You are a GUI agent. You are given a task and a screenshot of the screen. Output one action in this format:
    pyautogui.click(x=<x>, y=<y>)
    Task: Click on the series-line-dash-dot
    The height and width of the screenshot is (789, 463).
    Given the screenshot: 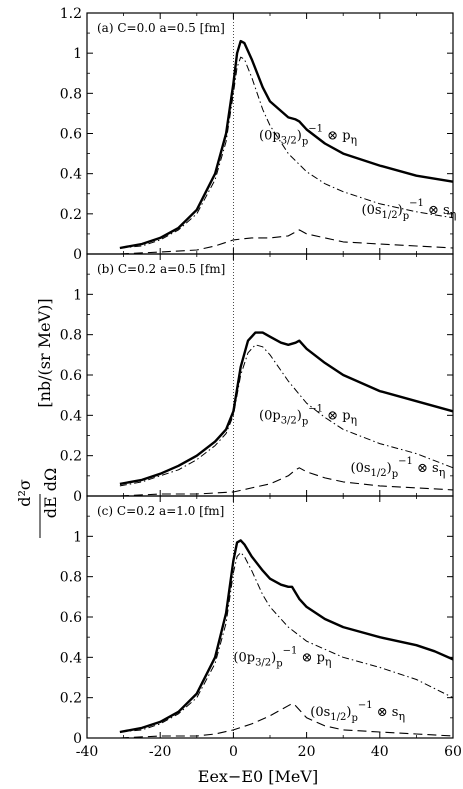 What is the action you would take?
    pyautogui.click(x=286, y=415)
    